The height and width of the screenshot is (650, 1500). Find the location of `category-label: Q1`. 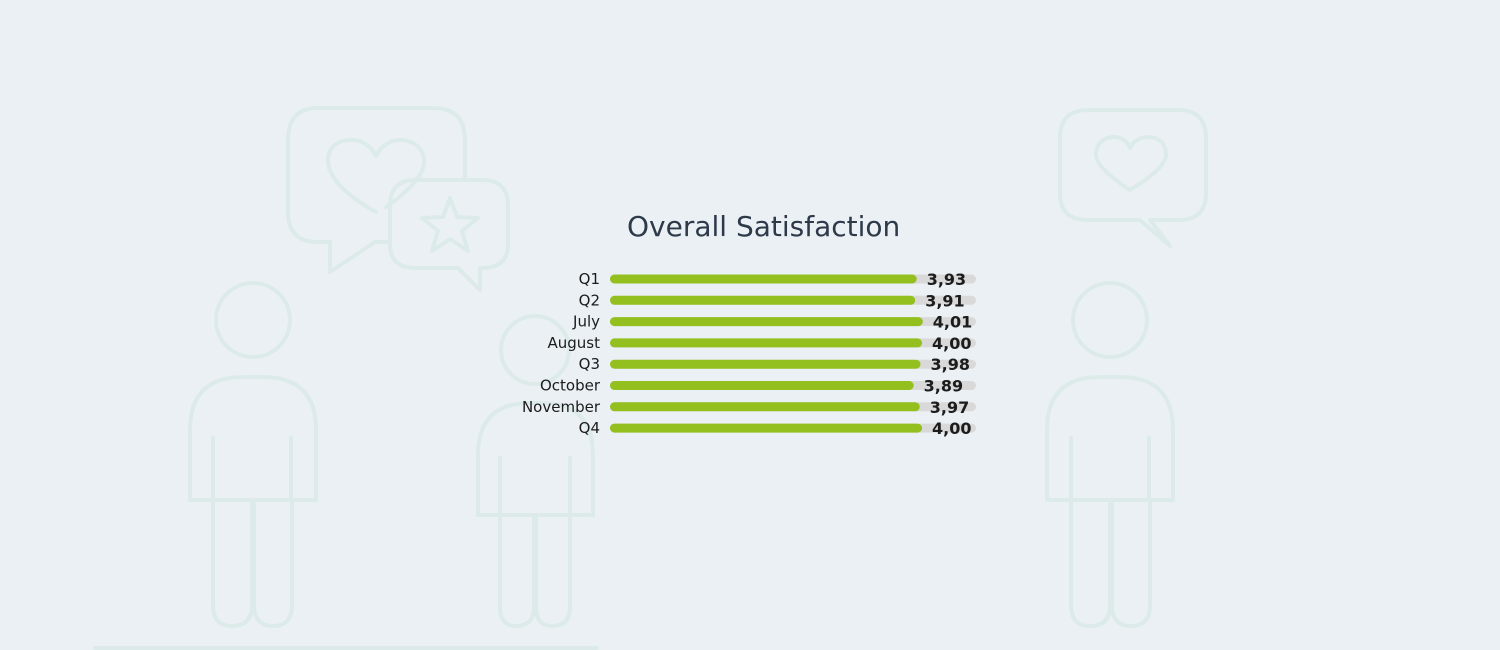

category-label: Q1 is located at coordinates (589, 279).